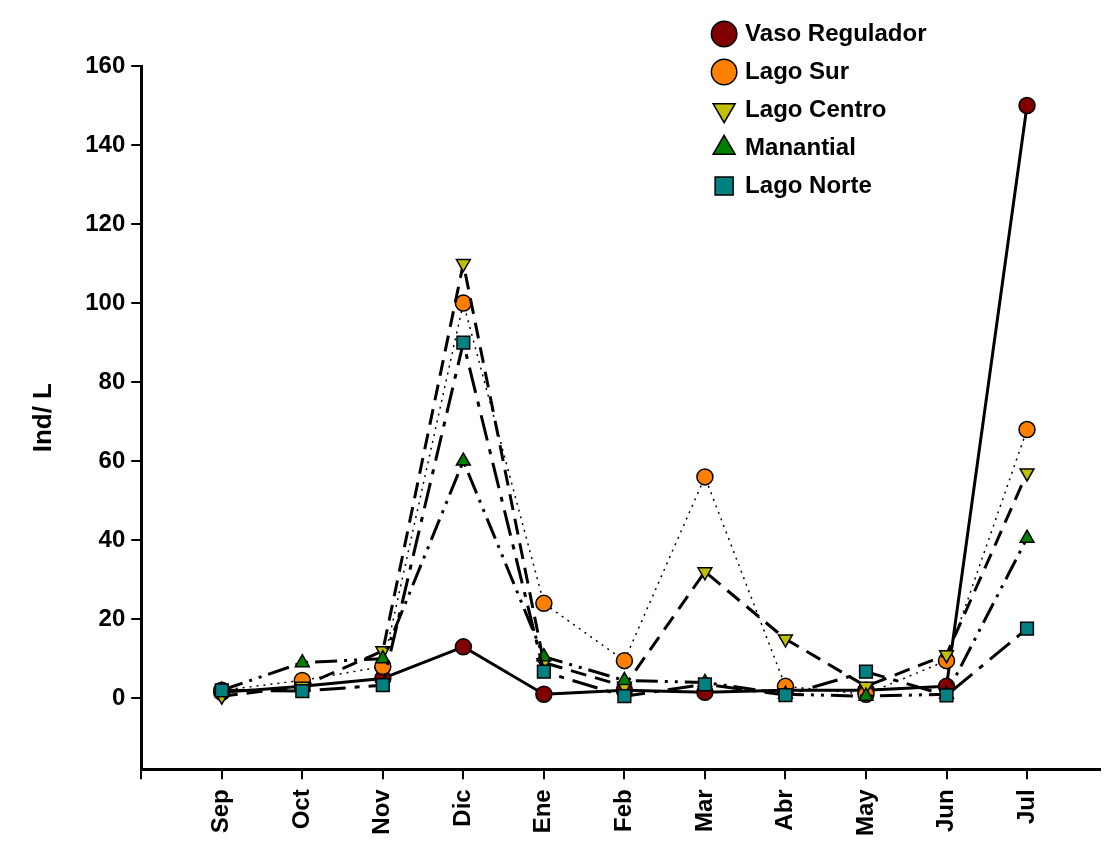  I want to click on legend-label: Lago Centro, so click(816, 108).